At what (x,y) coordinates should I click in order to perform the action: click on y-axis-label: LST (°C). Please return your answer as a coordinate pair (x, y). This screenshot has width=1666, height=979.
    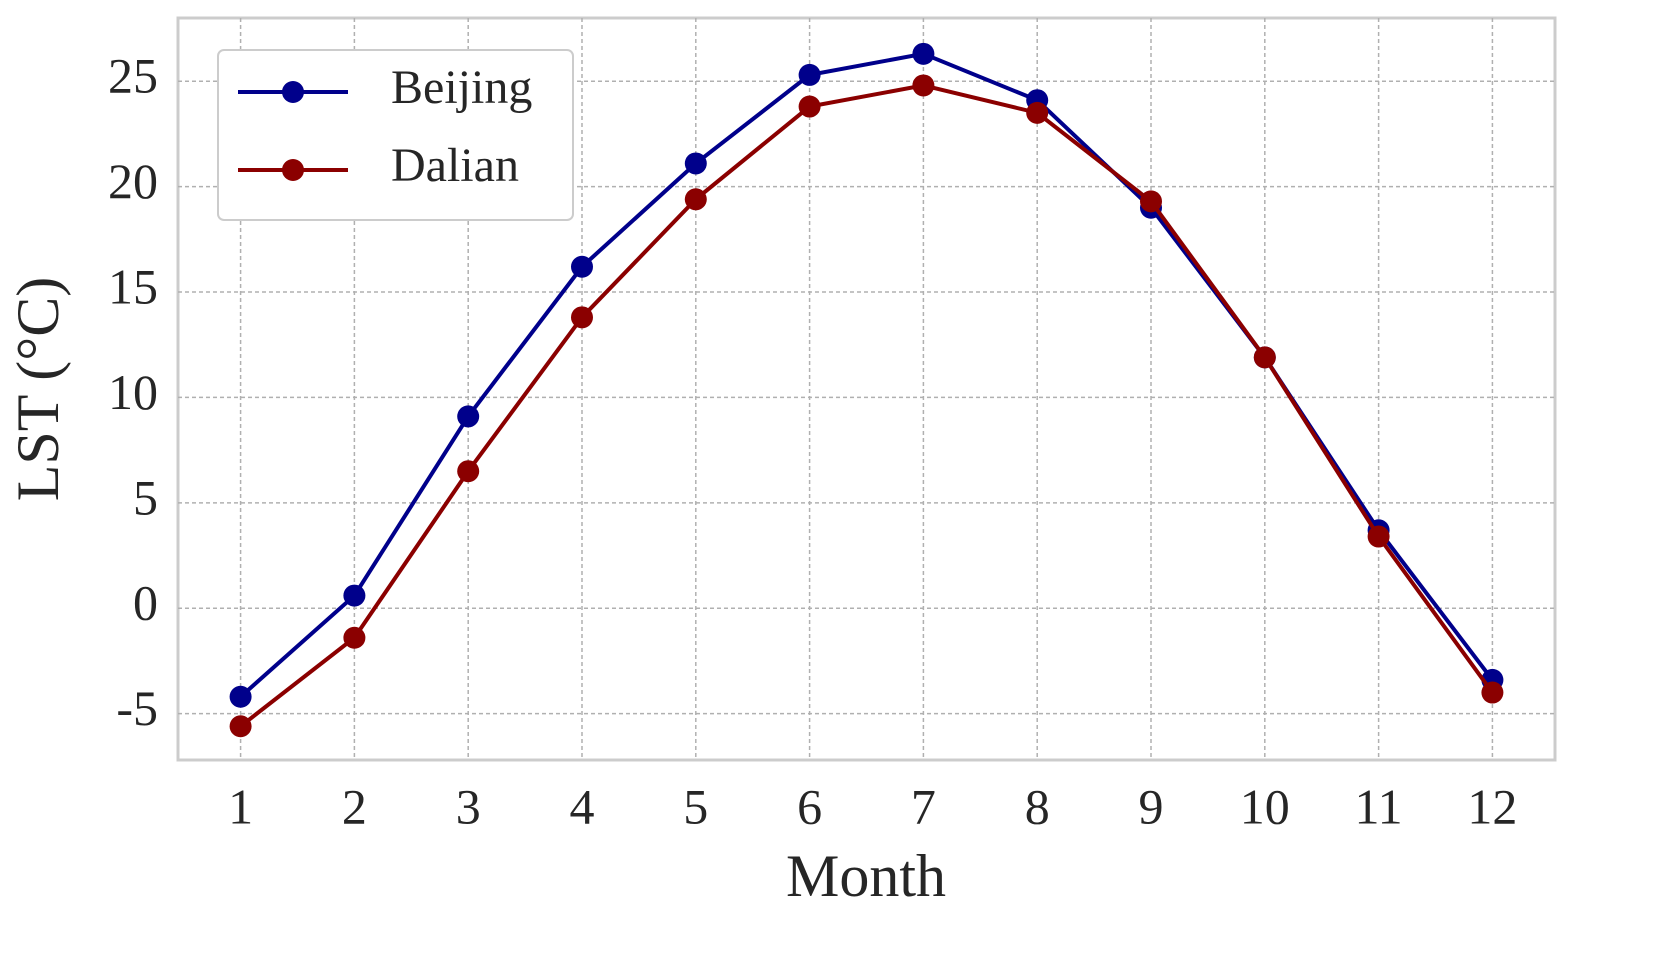
    Looking at the image, I should click on (38, 389).